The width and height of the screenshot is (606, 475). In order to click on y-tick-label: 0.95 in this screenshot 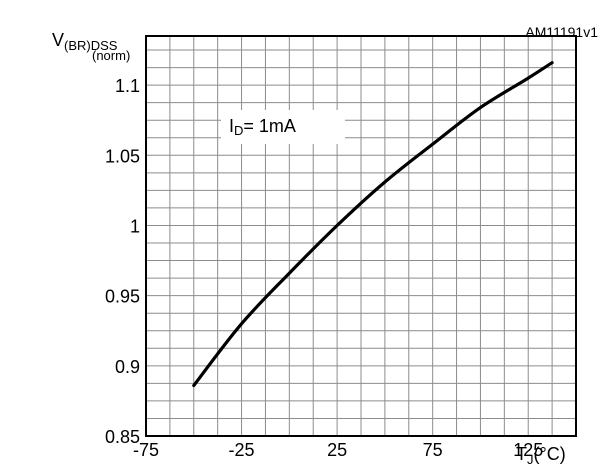, I will do `click(122, 297)`.